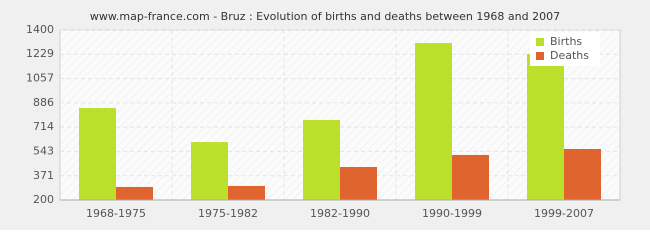 Image resolution: width=650 pixels, height=240 pixels. I want to click on y-tick-label: 714, so click(43, 126).